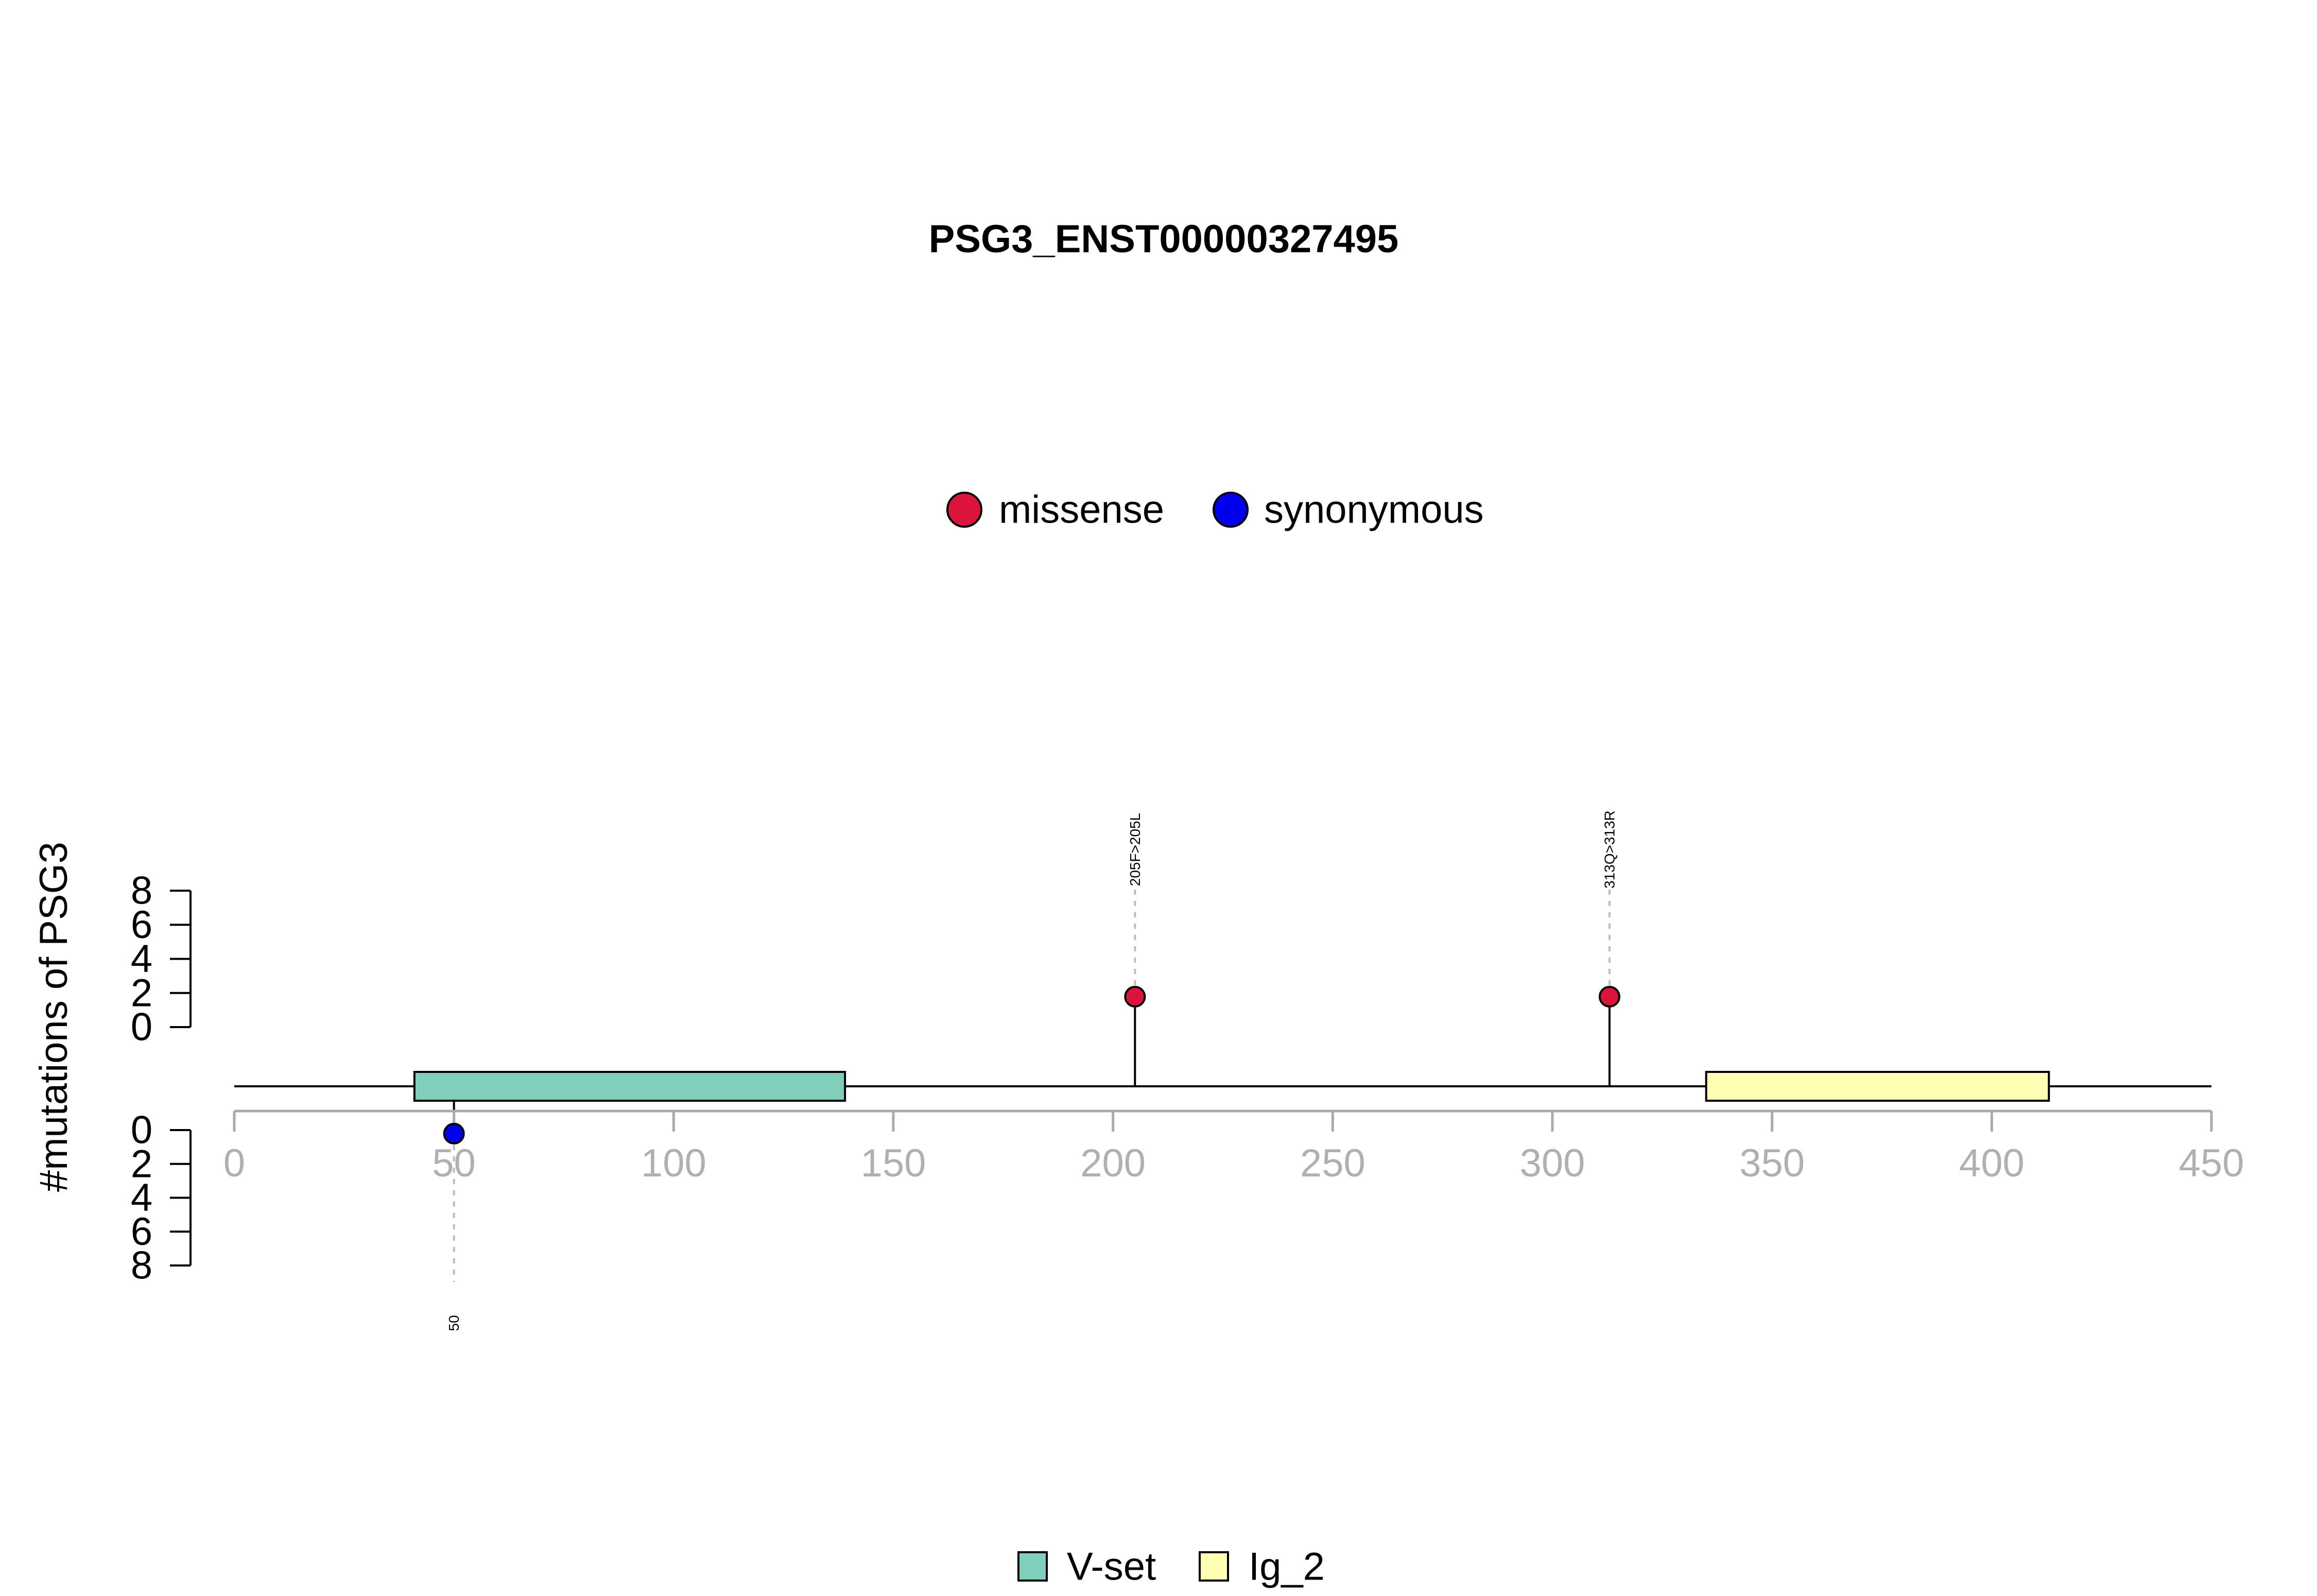  What do you see at coordinates (1374, 510) in the screenshot?
I see `legend-label-synonymous: synonymous` at bounding box center [1374, 510].